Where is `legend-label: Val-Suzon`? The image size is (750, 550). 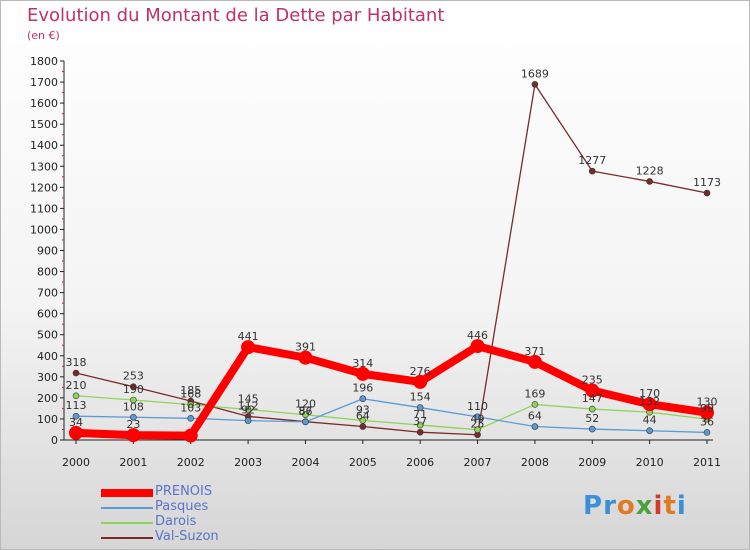 legend-label: Val-Suzon is located at coordinates (187, 536).